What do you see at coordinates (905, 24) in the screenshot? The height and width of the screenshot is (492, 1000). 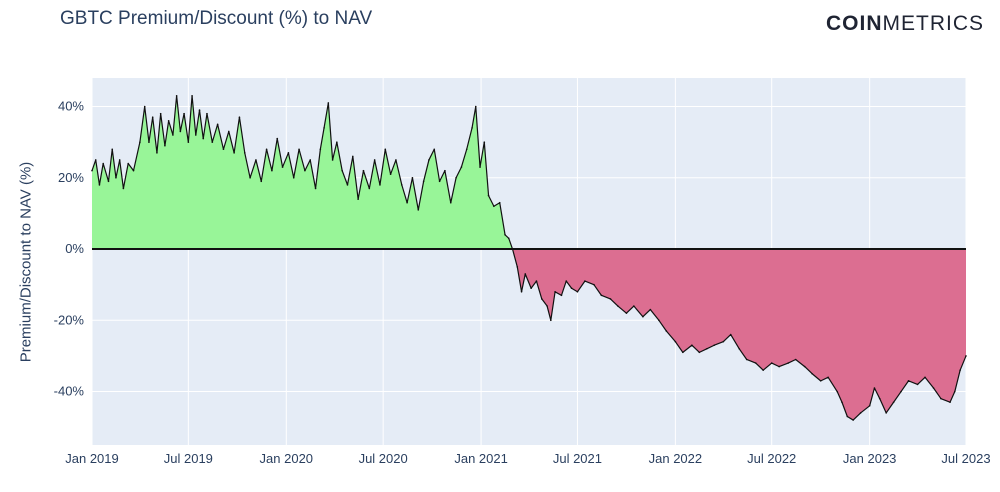 I see `coinmetrics-logo: COINMETRICS` at bounding box center [905, 24].